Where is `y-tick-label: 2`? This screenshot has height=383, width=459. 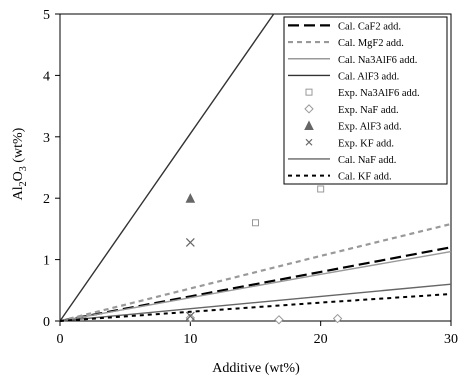 y-tick-label: 2 is located at coordinates (46, 199).